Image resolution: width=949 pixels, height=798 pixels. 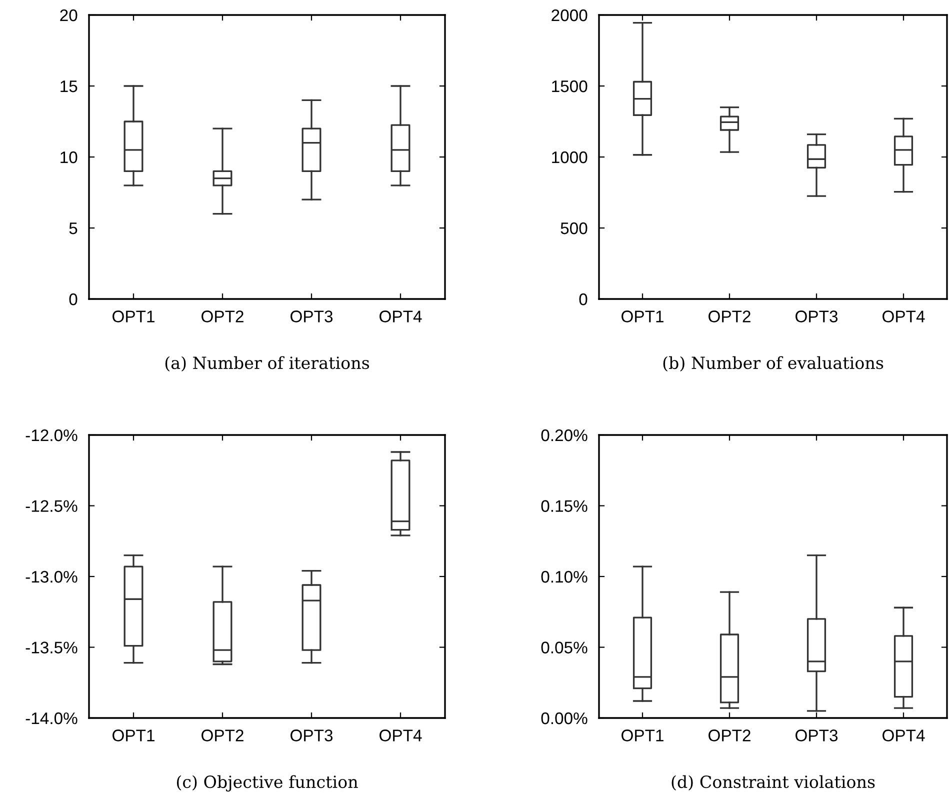 I want to click on y-tick-label: 1000, so click(x=570, y=157).